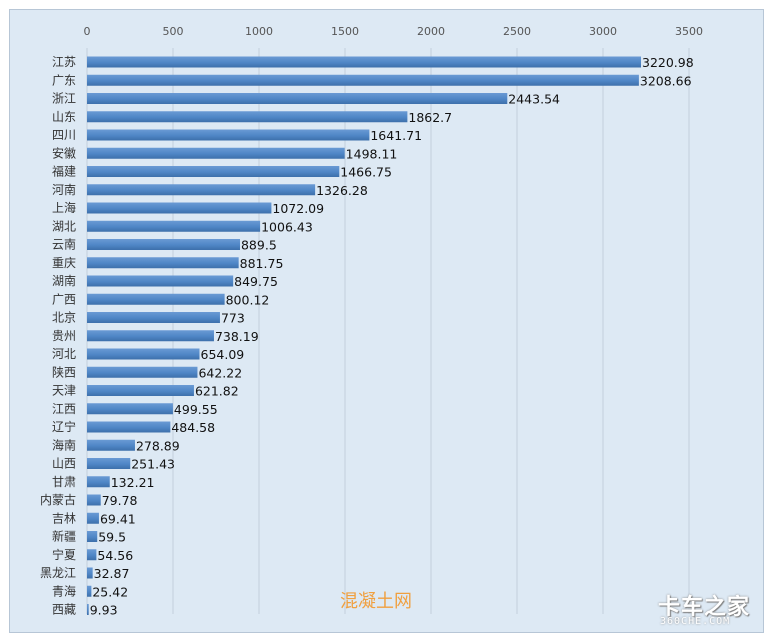  What do you see at coordinates (298, 208) in the screenshot?
I see `data-label: 1072.09` at bounding box center [298, 208].